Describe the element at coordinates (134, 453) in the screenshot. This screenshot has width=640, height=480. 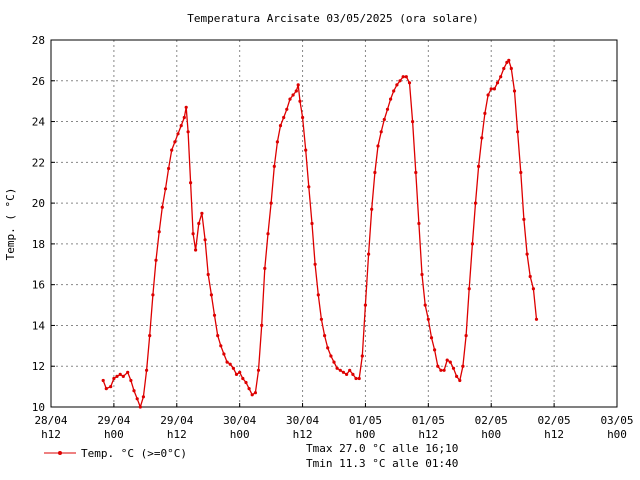
I see `legend-label: Temp. °C (>=0°C)` at that location.